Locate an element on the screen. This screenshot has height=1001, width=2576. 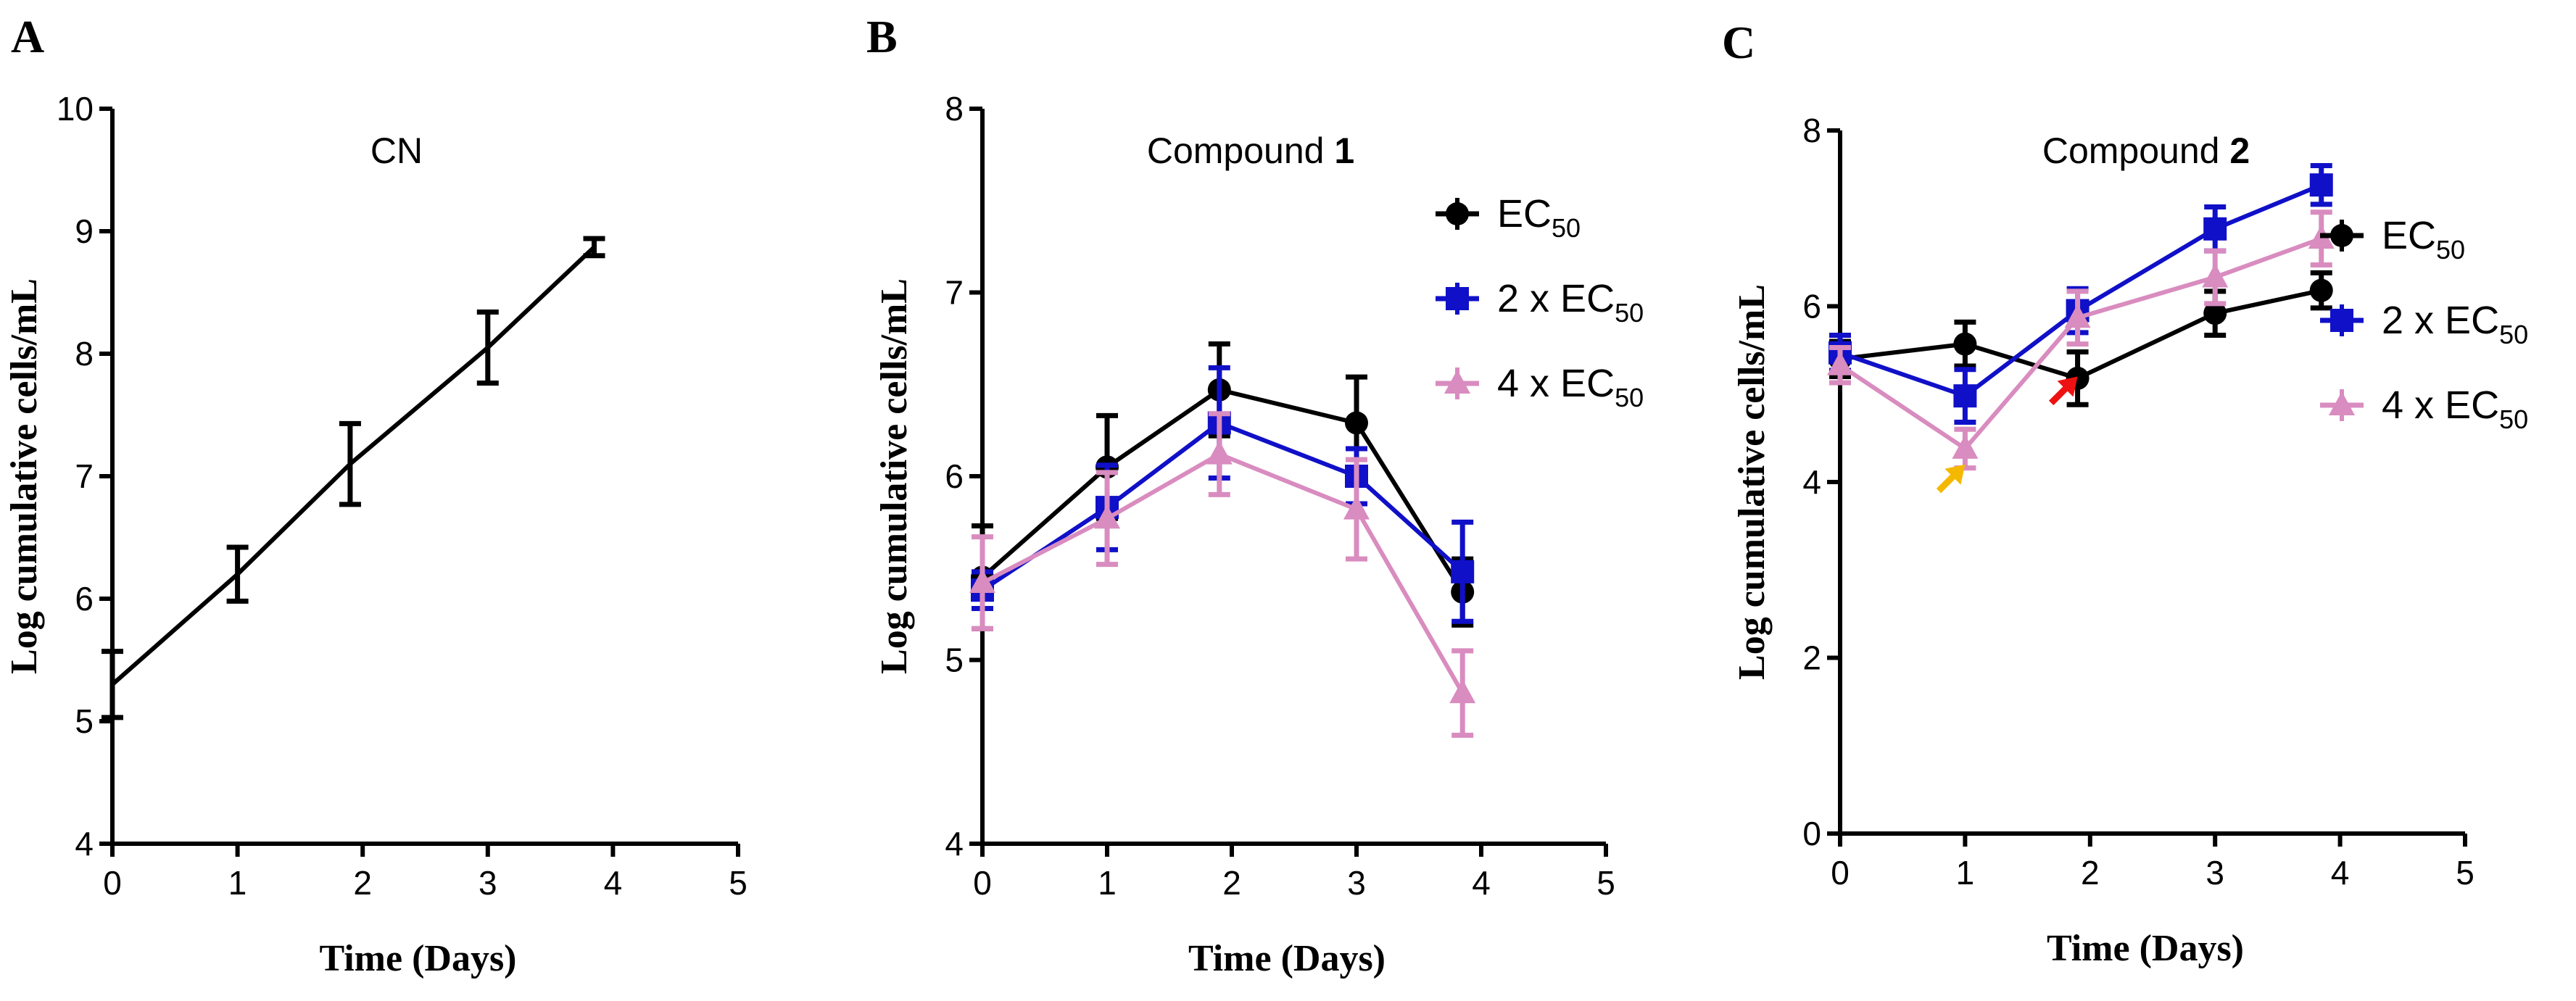
y-tick-label: 2 is located at coordinates (1811, 658).